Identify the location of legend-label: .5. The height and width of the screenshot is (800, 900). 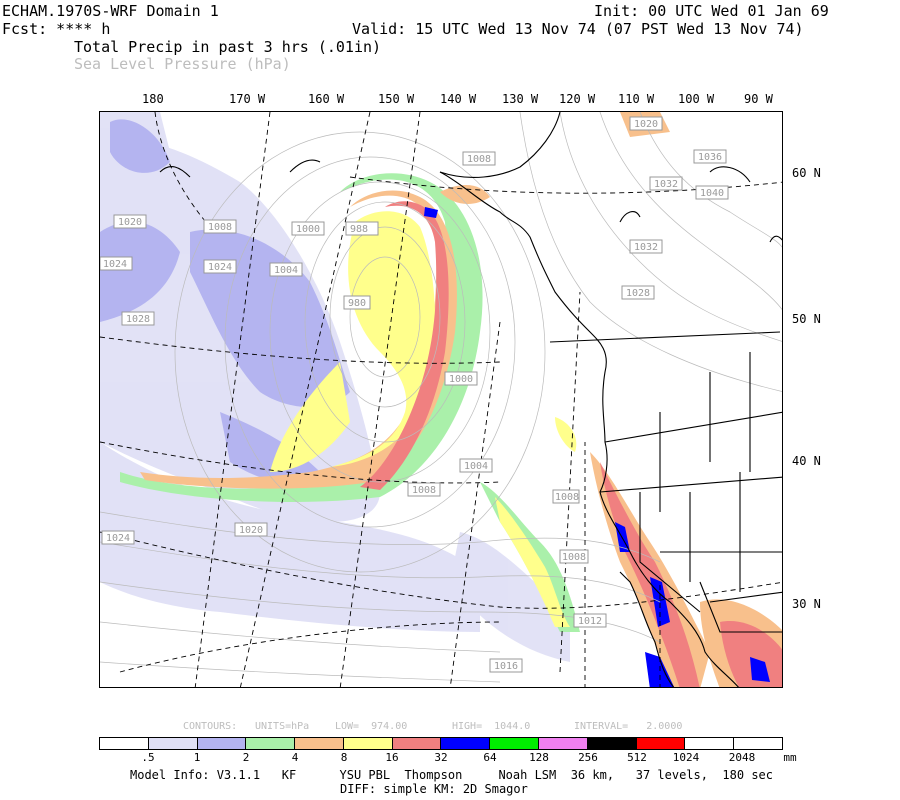
(148, 757).